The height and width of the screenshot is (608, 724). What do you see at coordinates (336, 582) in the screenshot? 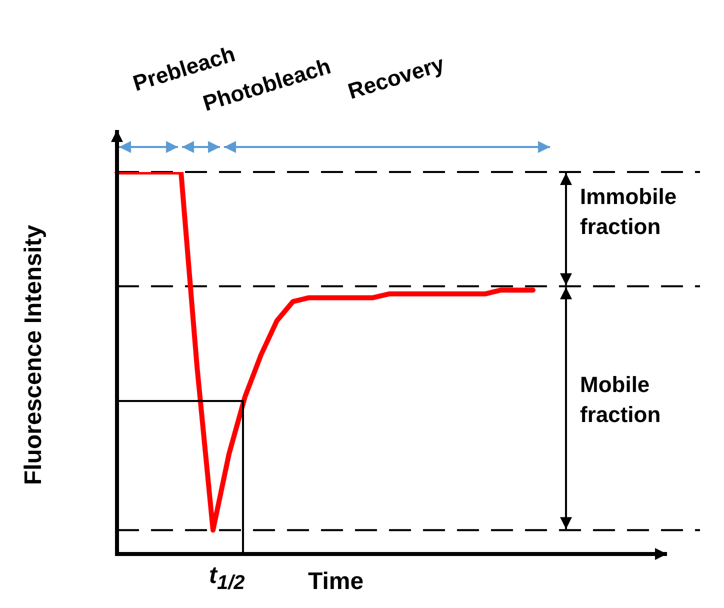
I see `x-axis-title: Time` at bounding box center [336, 582].